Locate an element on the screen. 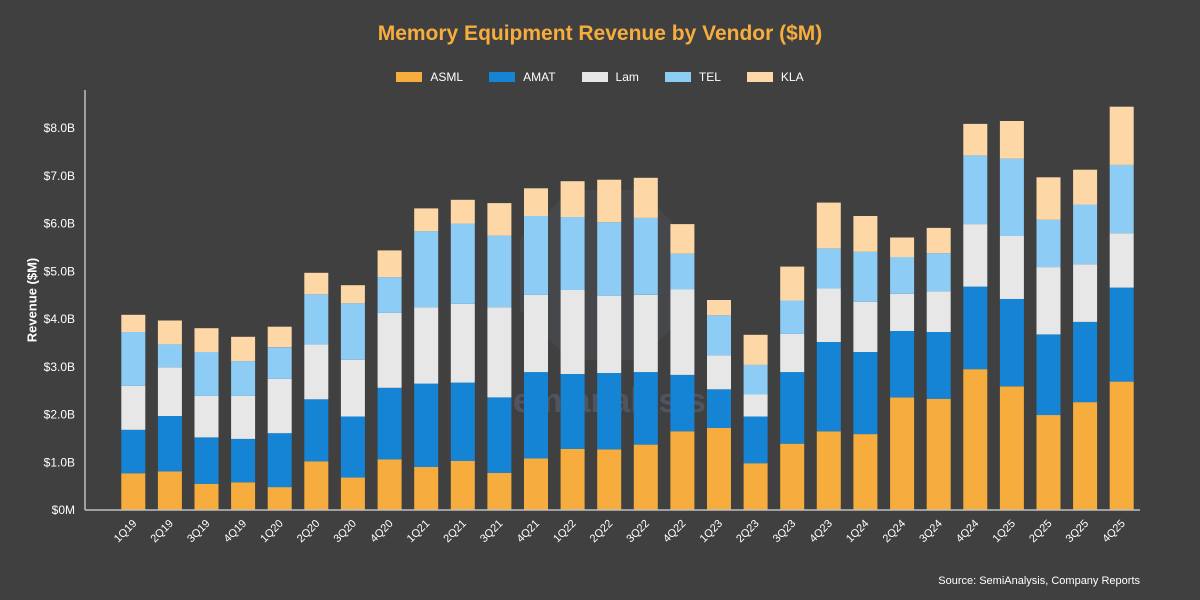 This screenshot has width=1200, height=600. bar-asml-1Q22 is located at coordinates (572, 479).